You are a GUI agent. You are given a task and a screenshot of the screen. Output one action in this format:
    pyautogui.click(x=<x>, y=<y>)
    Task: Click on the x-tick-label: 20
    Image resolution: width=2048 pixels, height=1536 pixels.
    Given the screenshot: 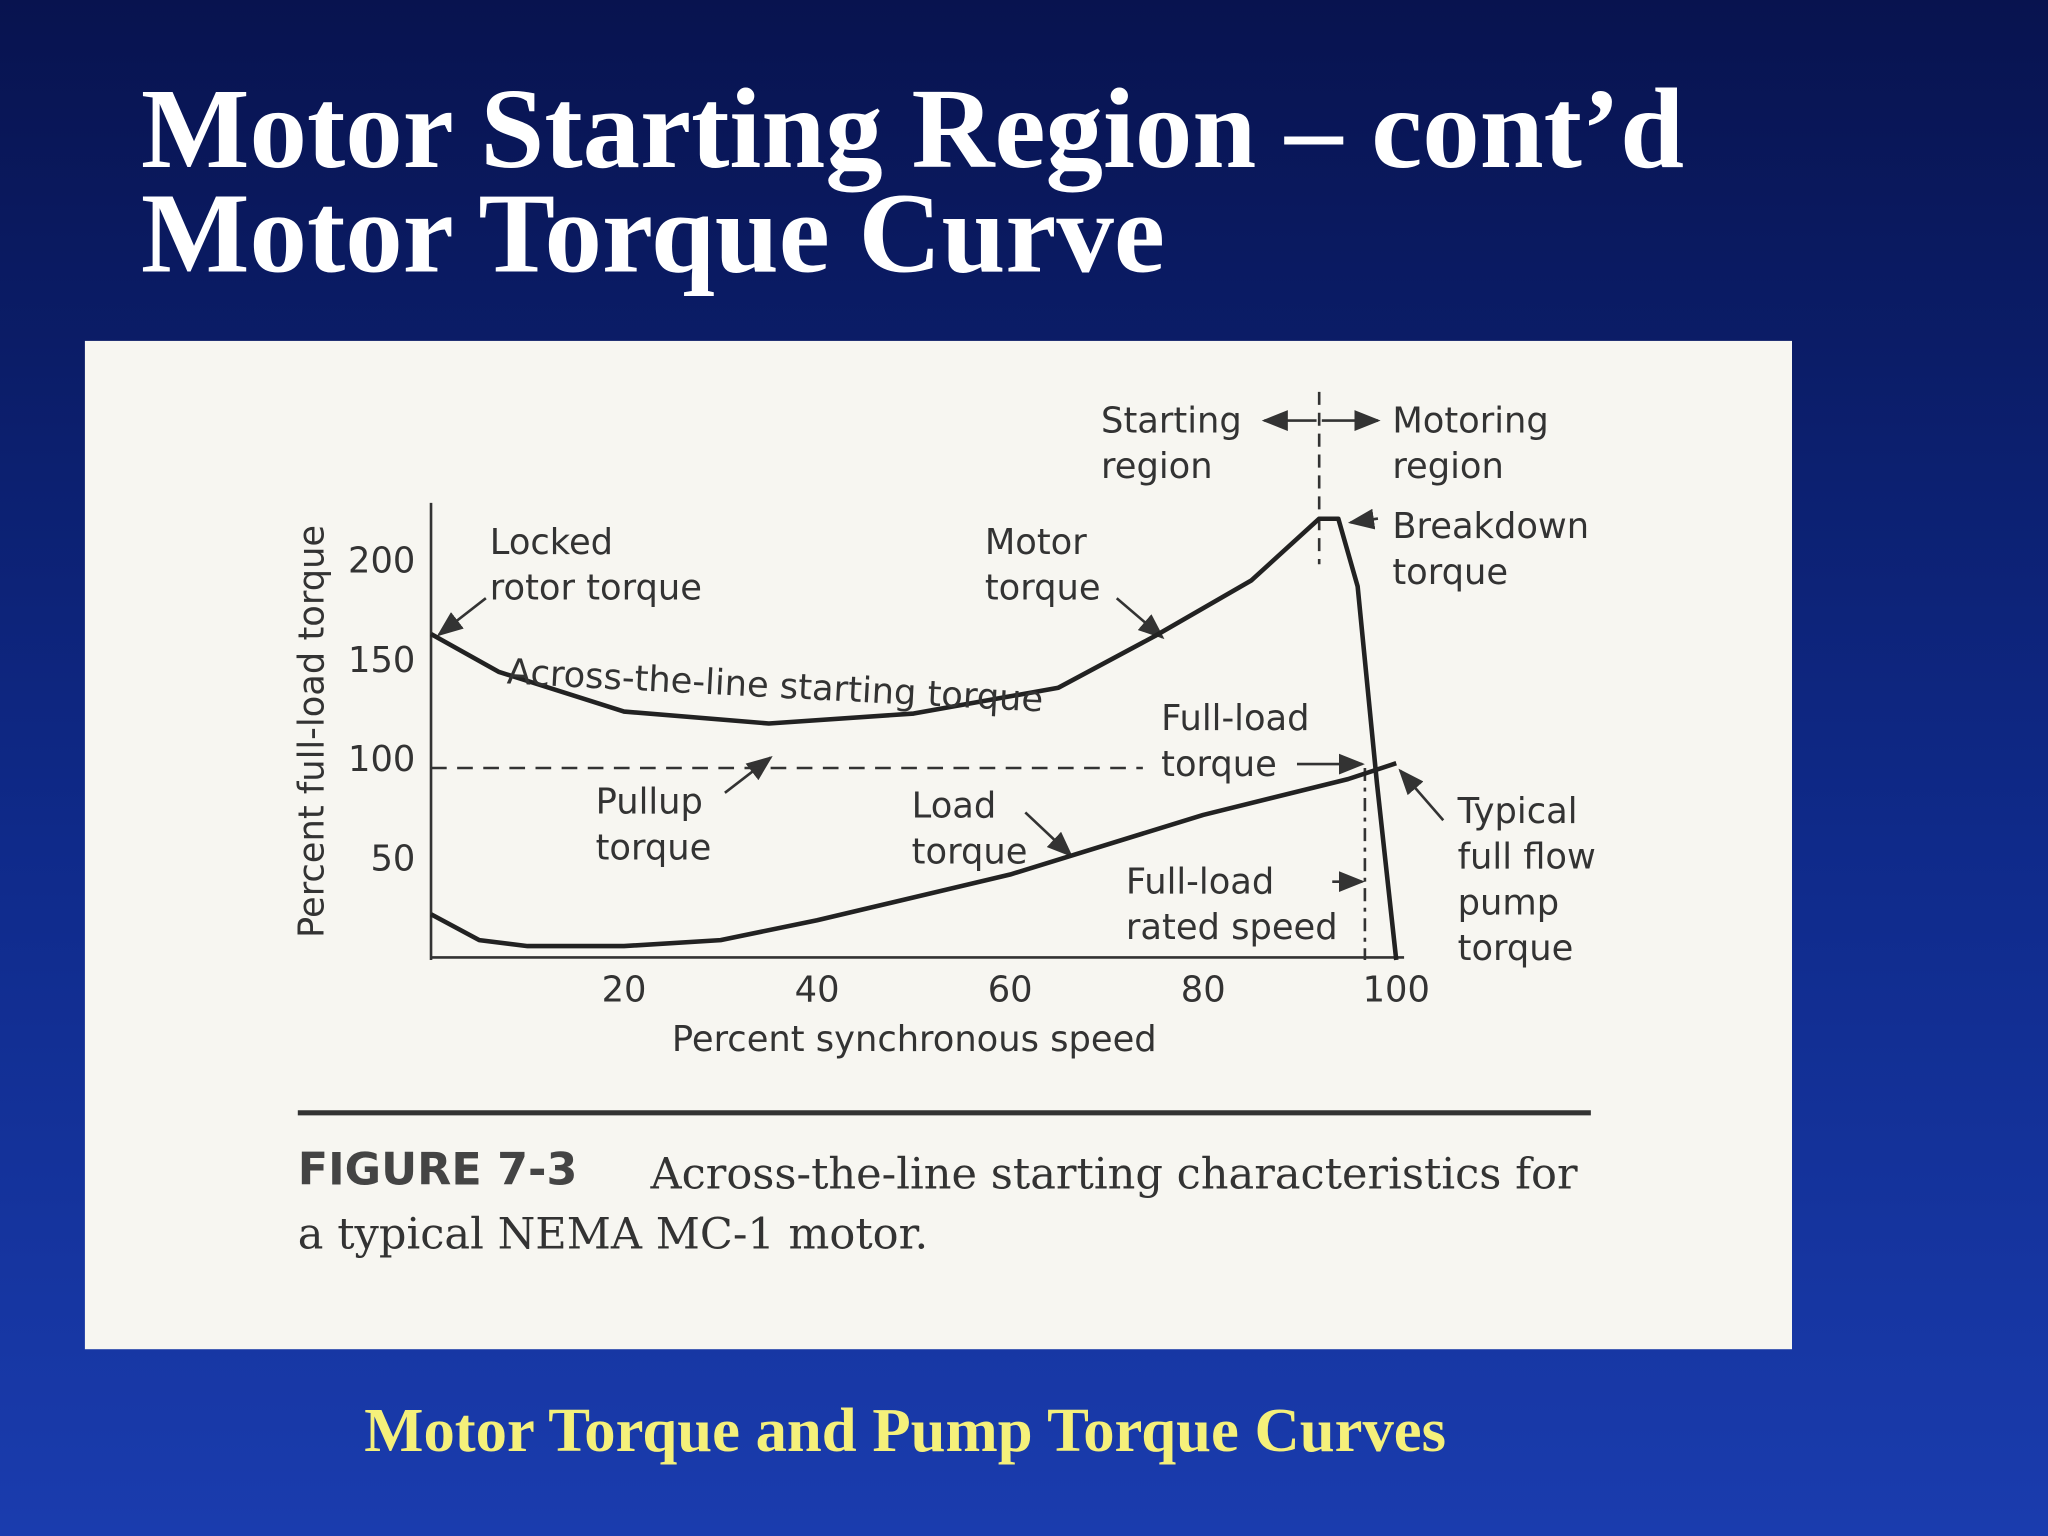 What is the action you would take?
    pyautogui.click(x=624, y=989)
    